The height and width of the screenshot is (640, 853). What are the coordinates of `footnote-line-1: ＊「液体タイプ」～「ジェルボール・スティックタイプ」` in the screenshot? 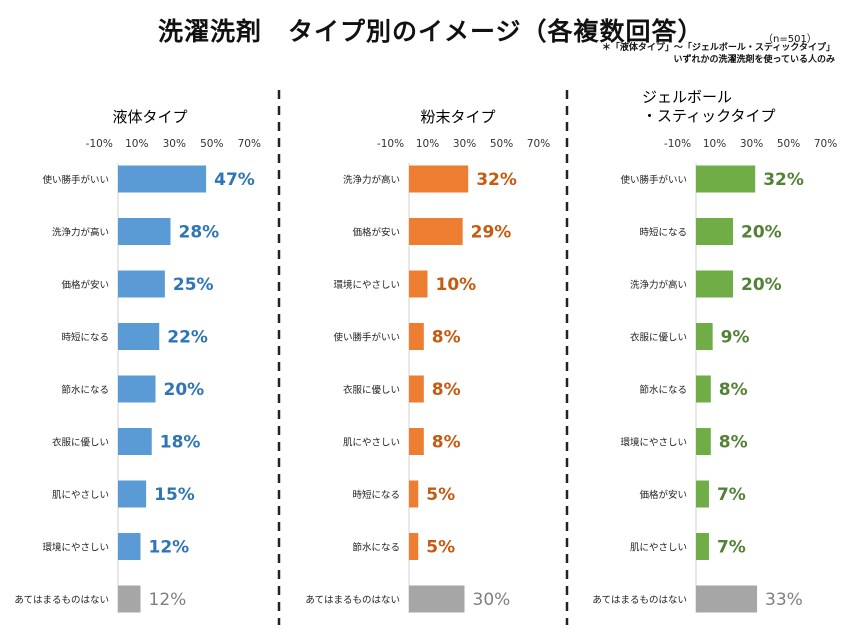 It's located at (718, 48).